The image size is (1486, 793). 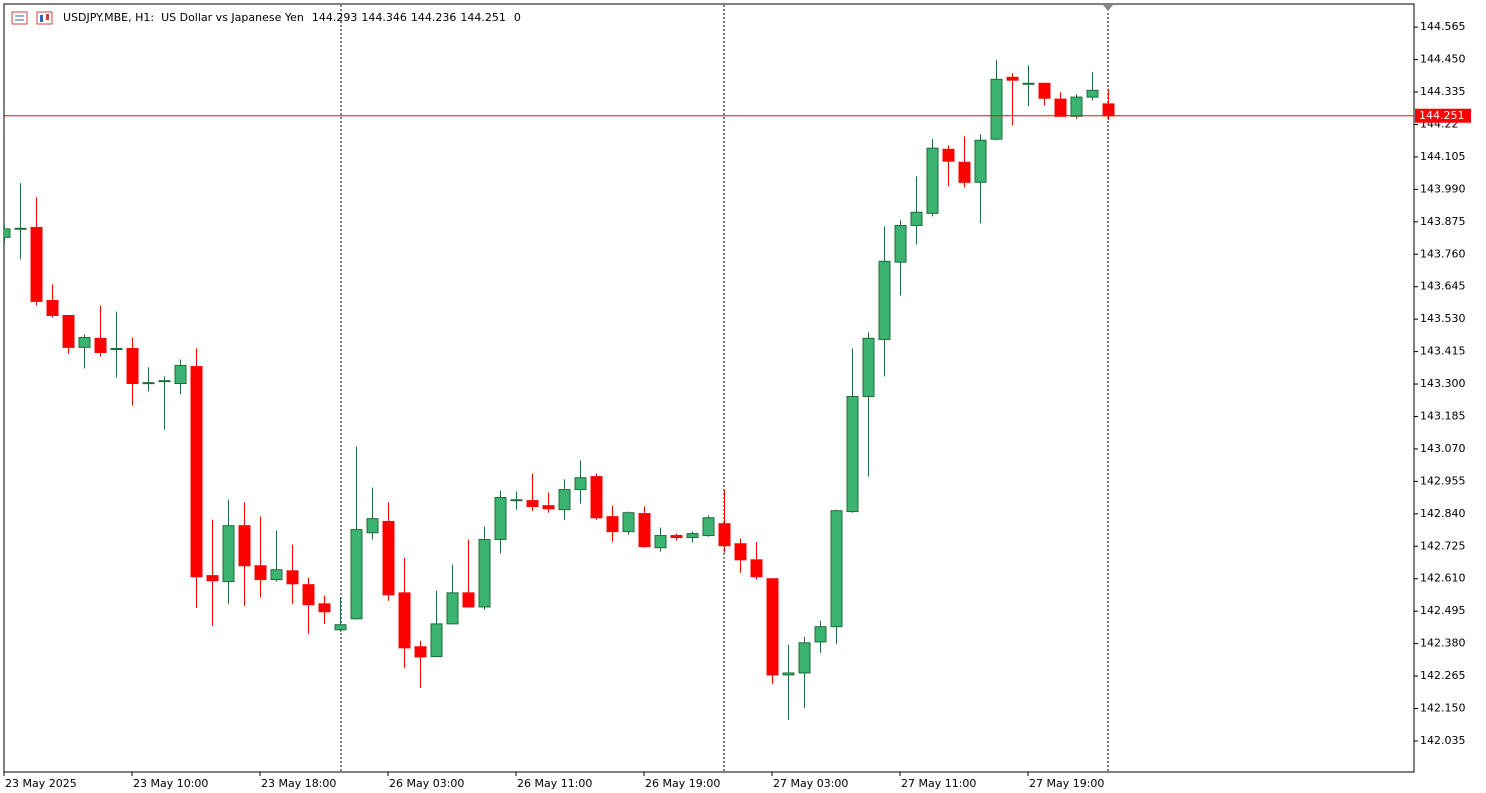 I want to click on x-tick-label: 23 May 2025, so click(x=41, y=783).